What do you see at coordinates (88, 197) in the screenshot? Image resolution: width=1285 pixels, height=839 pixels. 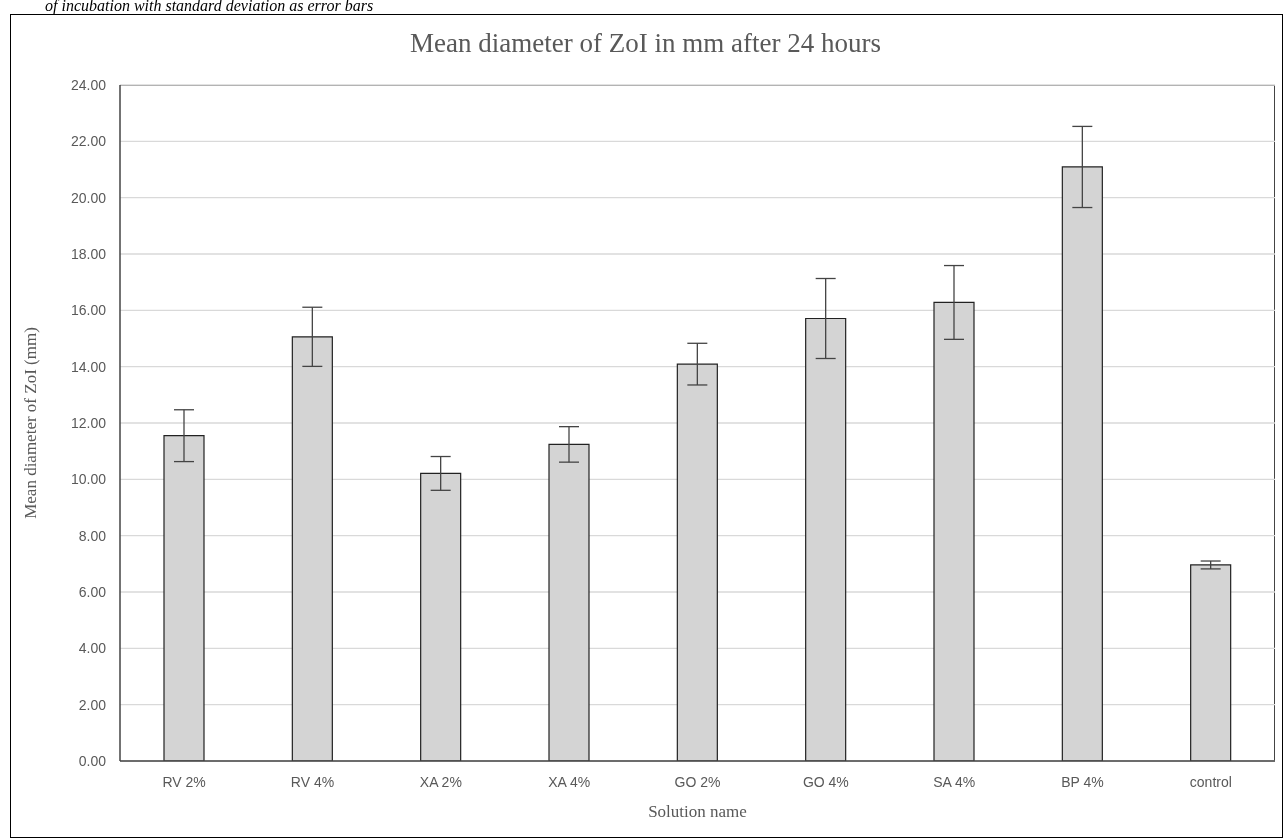 I see `y-tick-label: 20.00` at bounding box center [88, 197].